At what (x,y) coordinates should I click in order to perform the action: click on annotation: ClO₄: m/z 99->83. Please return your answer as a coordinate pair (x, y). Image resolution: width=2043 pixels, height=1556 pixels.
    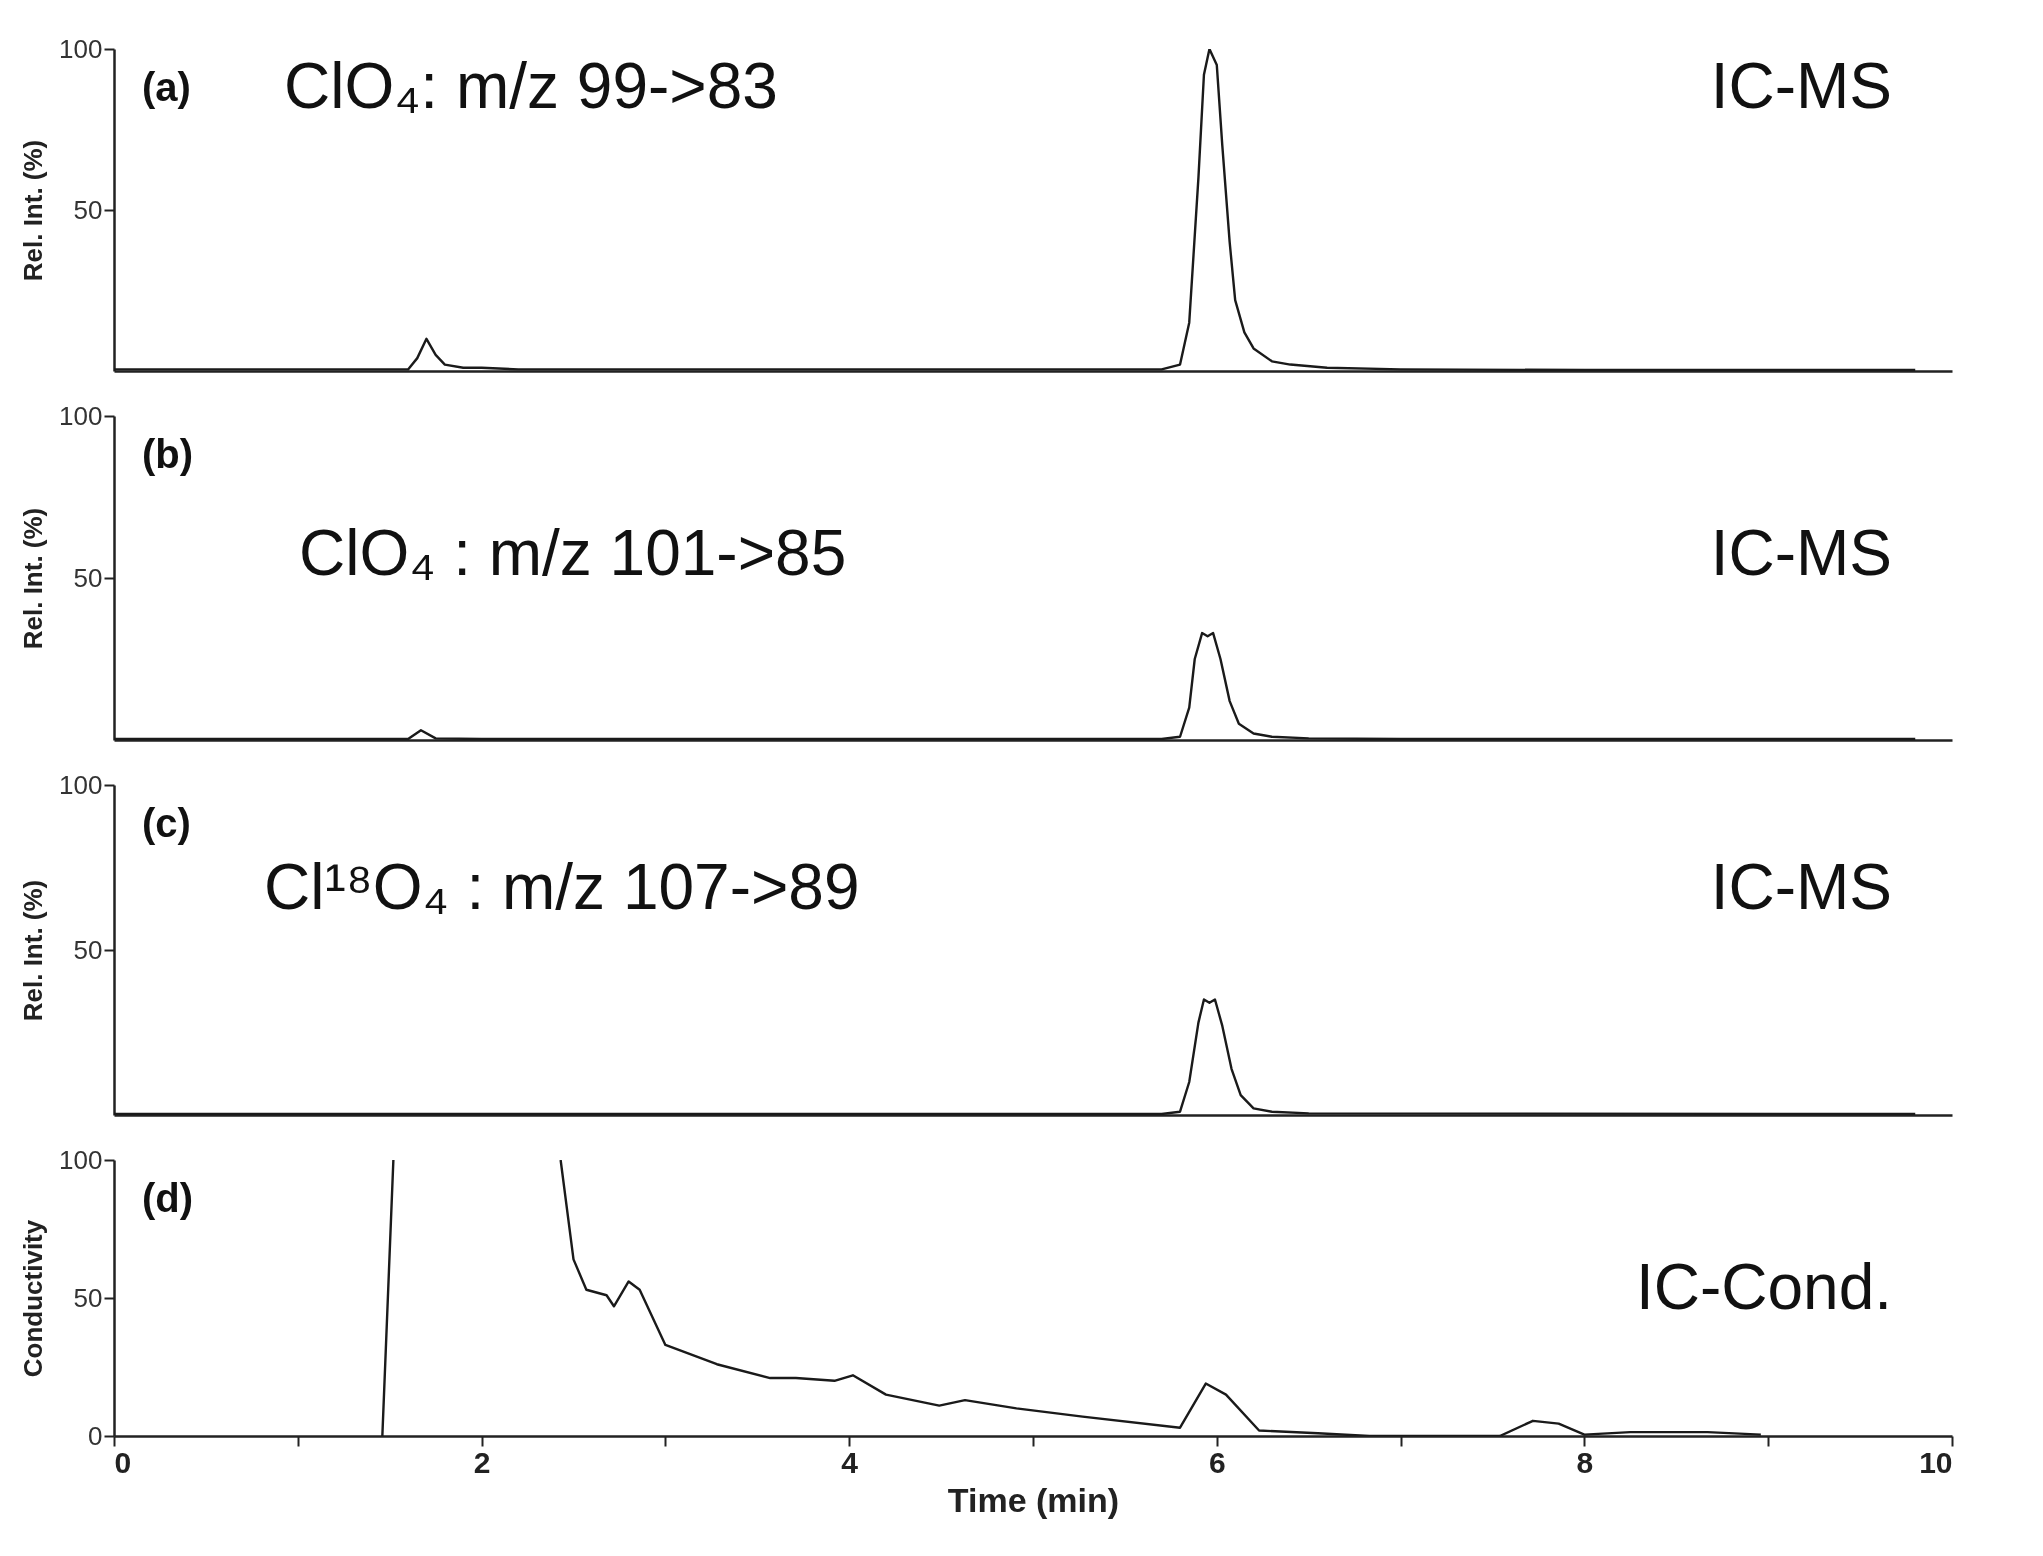
    Looking at the image, I should click on (531, 86).